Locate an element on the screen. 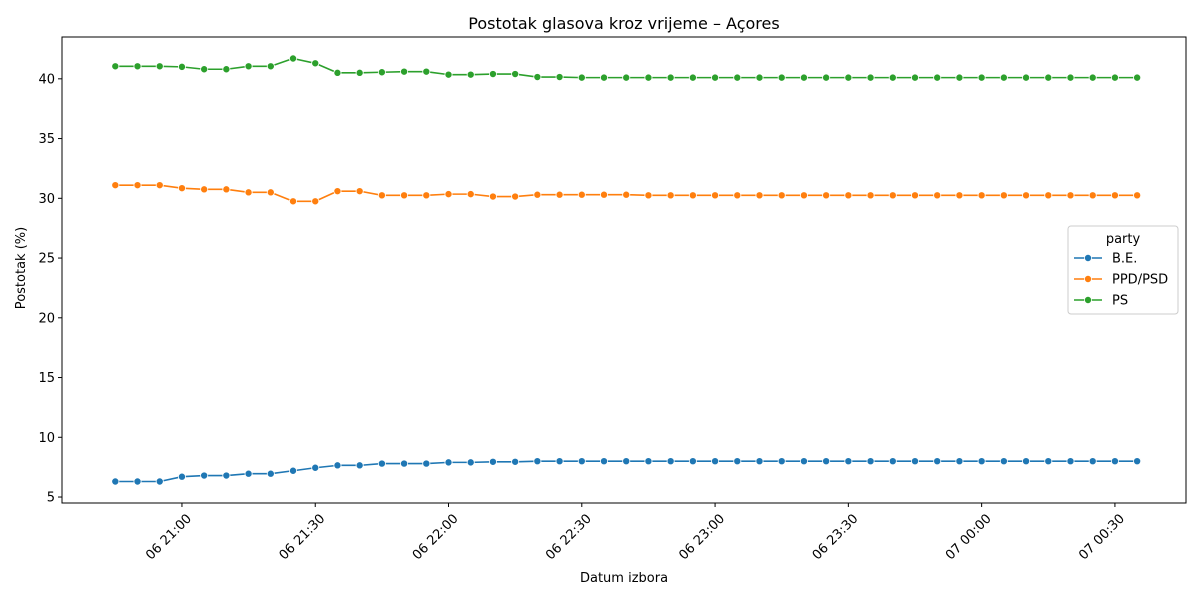 This screenshot has height=600, width=1200. y-tick-label: 30 is located at coordinates (46, 199).